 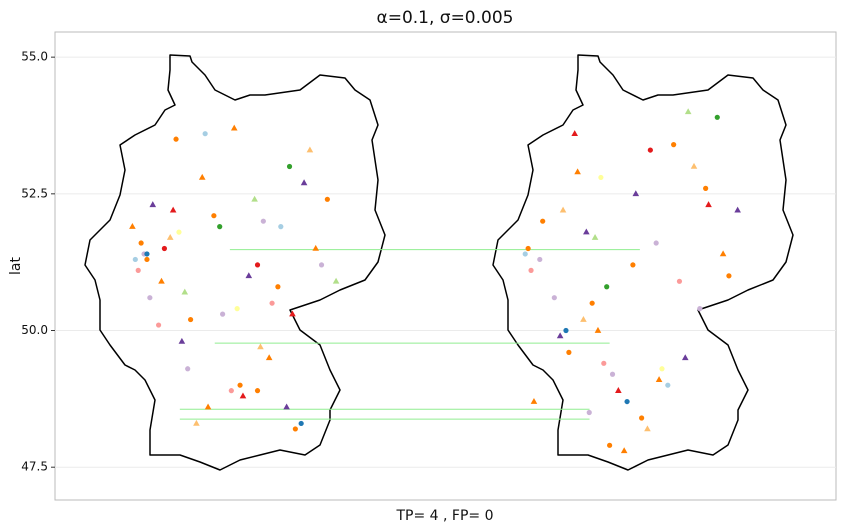 I want to click on y-tick-label: 47.5, so click(x=34, y=467).